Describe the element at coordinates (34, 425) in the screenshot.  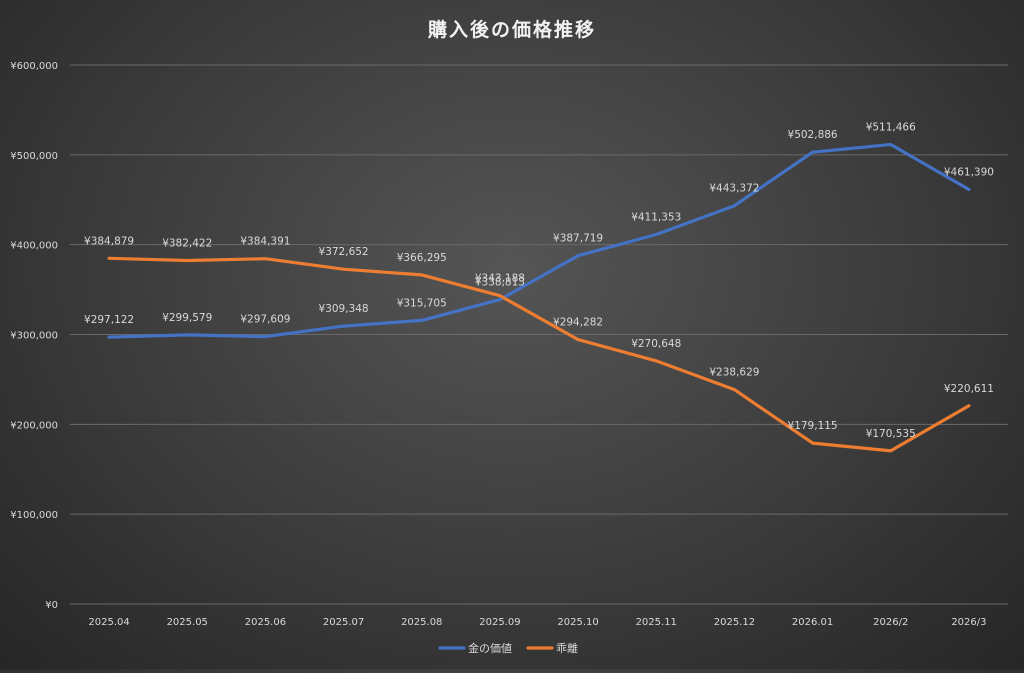
I see `y-tick-label: ¥200,000` at that location.